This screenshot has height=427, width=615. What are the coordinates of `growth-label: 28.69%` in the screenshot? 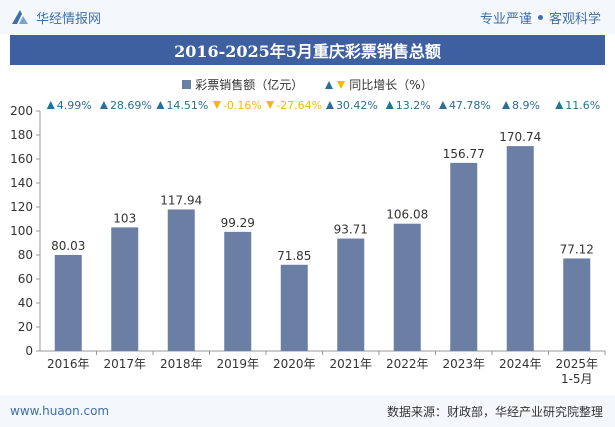 It's located at (131, 105).